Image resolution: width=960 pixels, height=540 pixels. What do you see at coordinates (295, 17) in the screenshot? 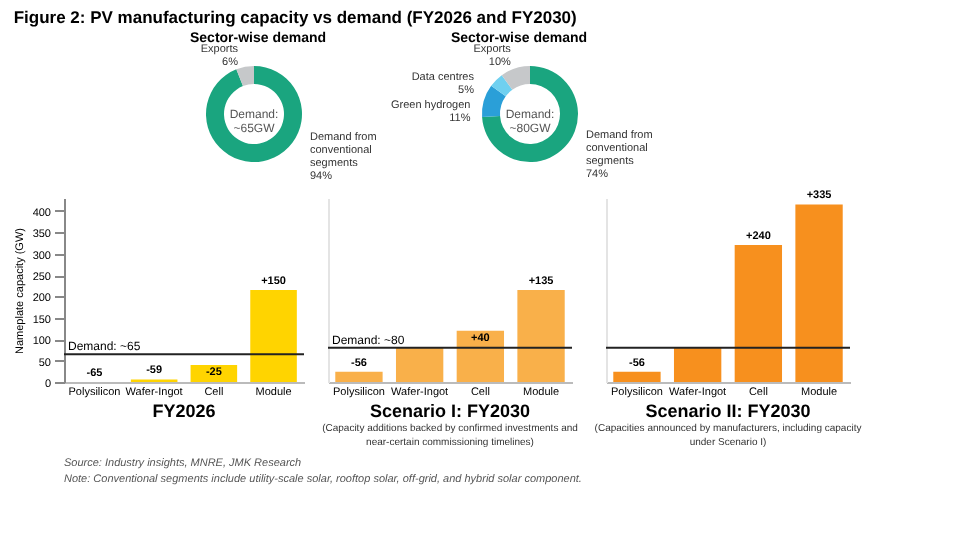
I see `chart-title: Figure 2: PV manufacturing capacity vs demand (FY2026 and FY2030)` at bounding box center [295, 17].